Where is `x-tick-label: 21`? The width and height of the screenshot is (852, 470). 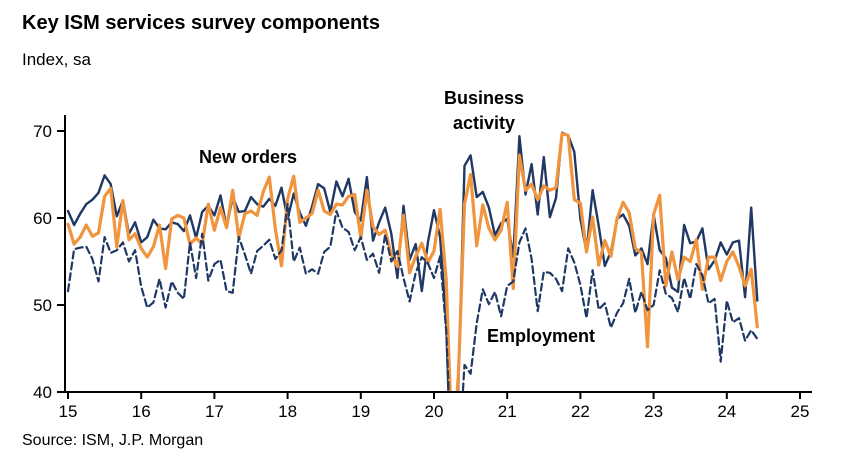 x-tick-label: 21 is located at coordinates (507, 411).